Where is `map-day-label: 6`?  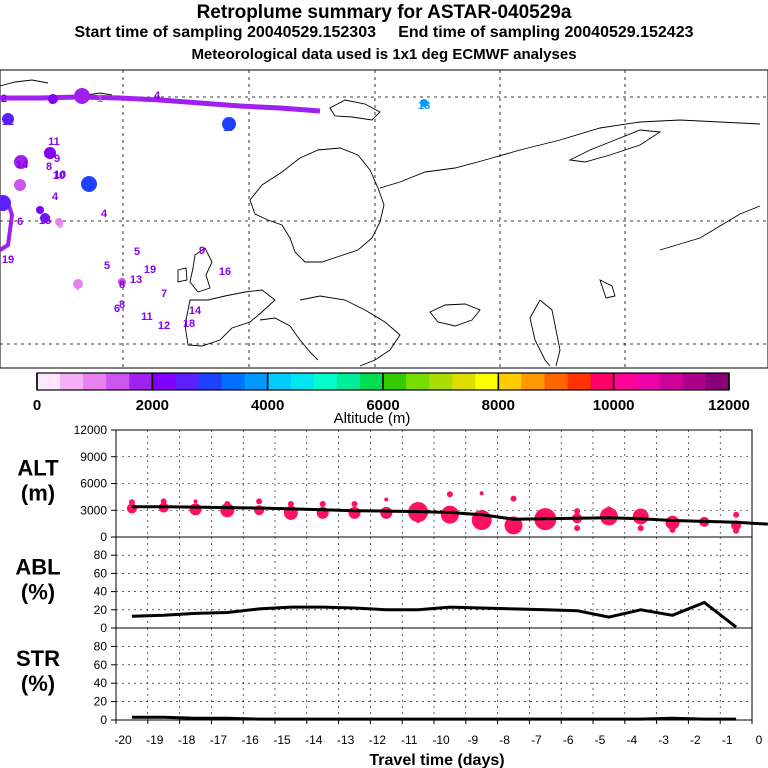 map-day-label: 6 is located at coordinates (117, 309).